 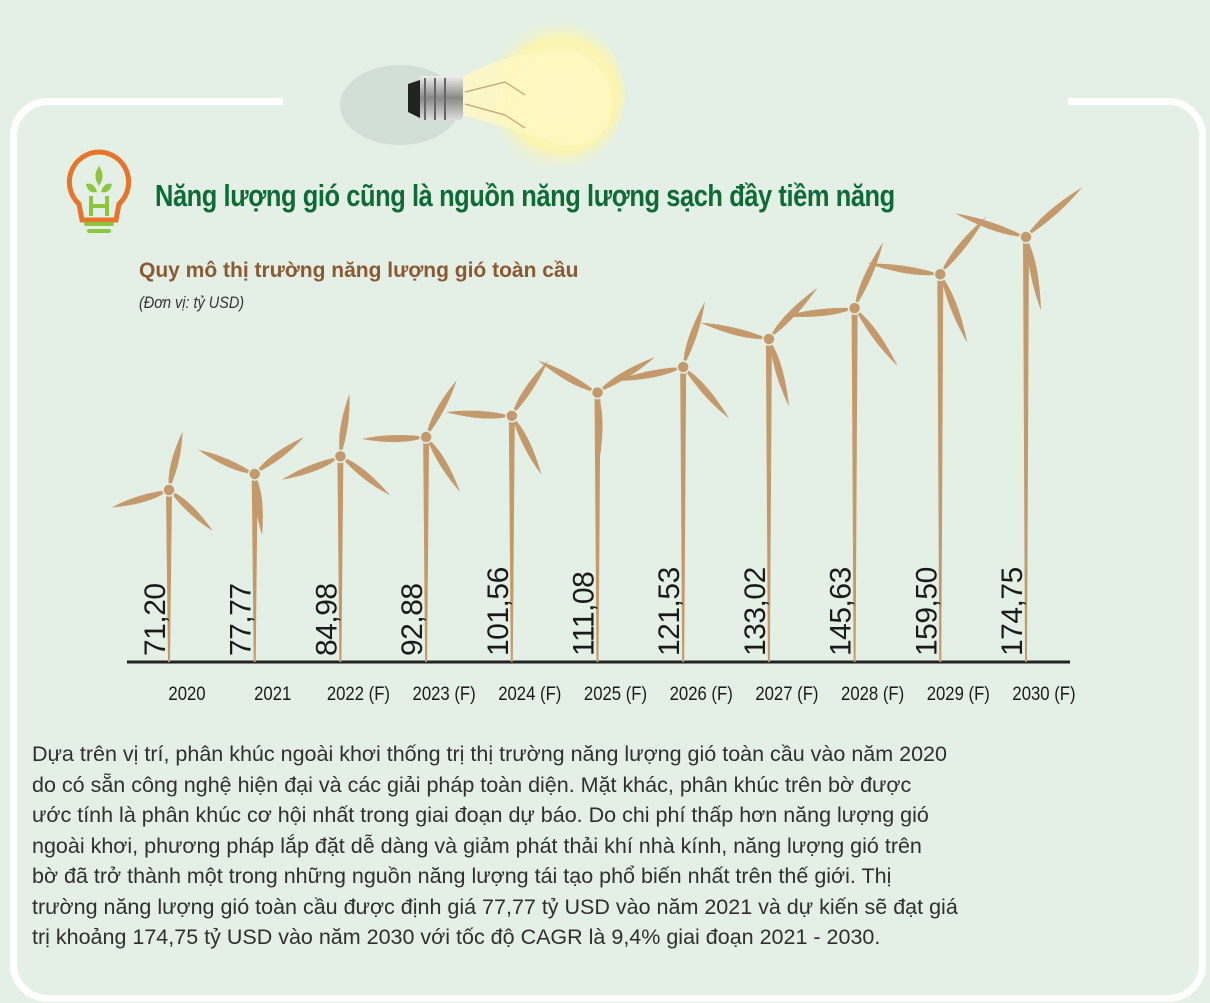 I want to click on x-tick-label: 2026 (F), so click(x=701, y=693).